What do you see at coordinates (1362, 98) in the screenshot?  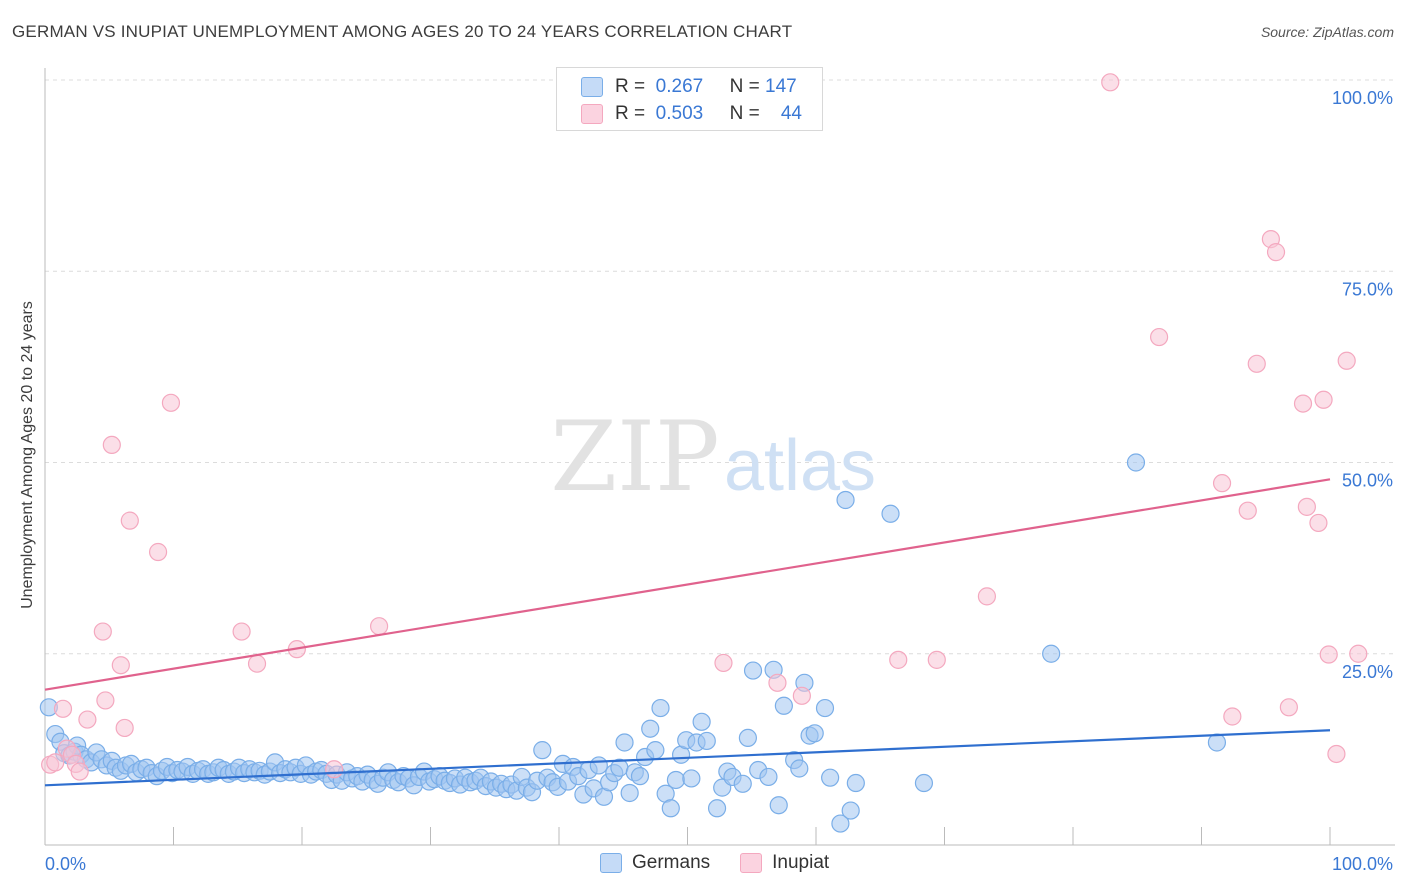 I see `y-tick-label: 100.0%` at bounding box center [1362, 98].